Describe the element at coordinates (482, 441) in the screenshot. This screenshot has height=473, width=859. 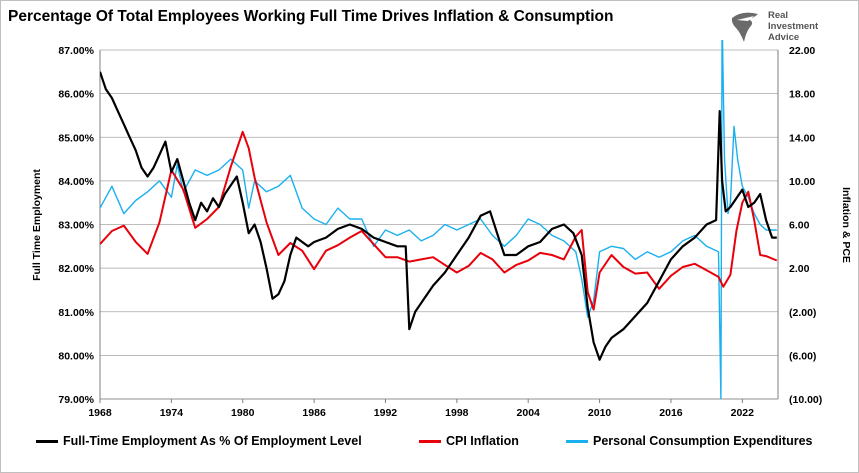
I see `legend-label-cpi: CPI Inflation` at that location.